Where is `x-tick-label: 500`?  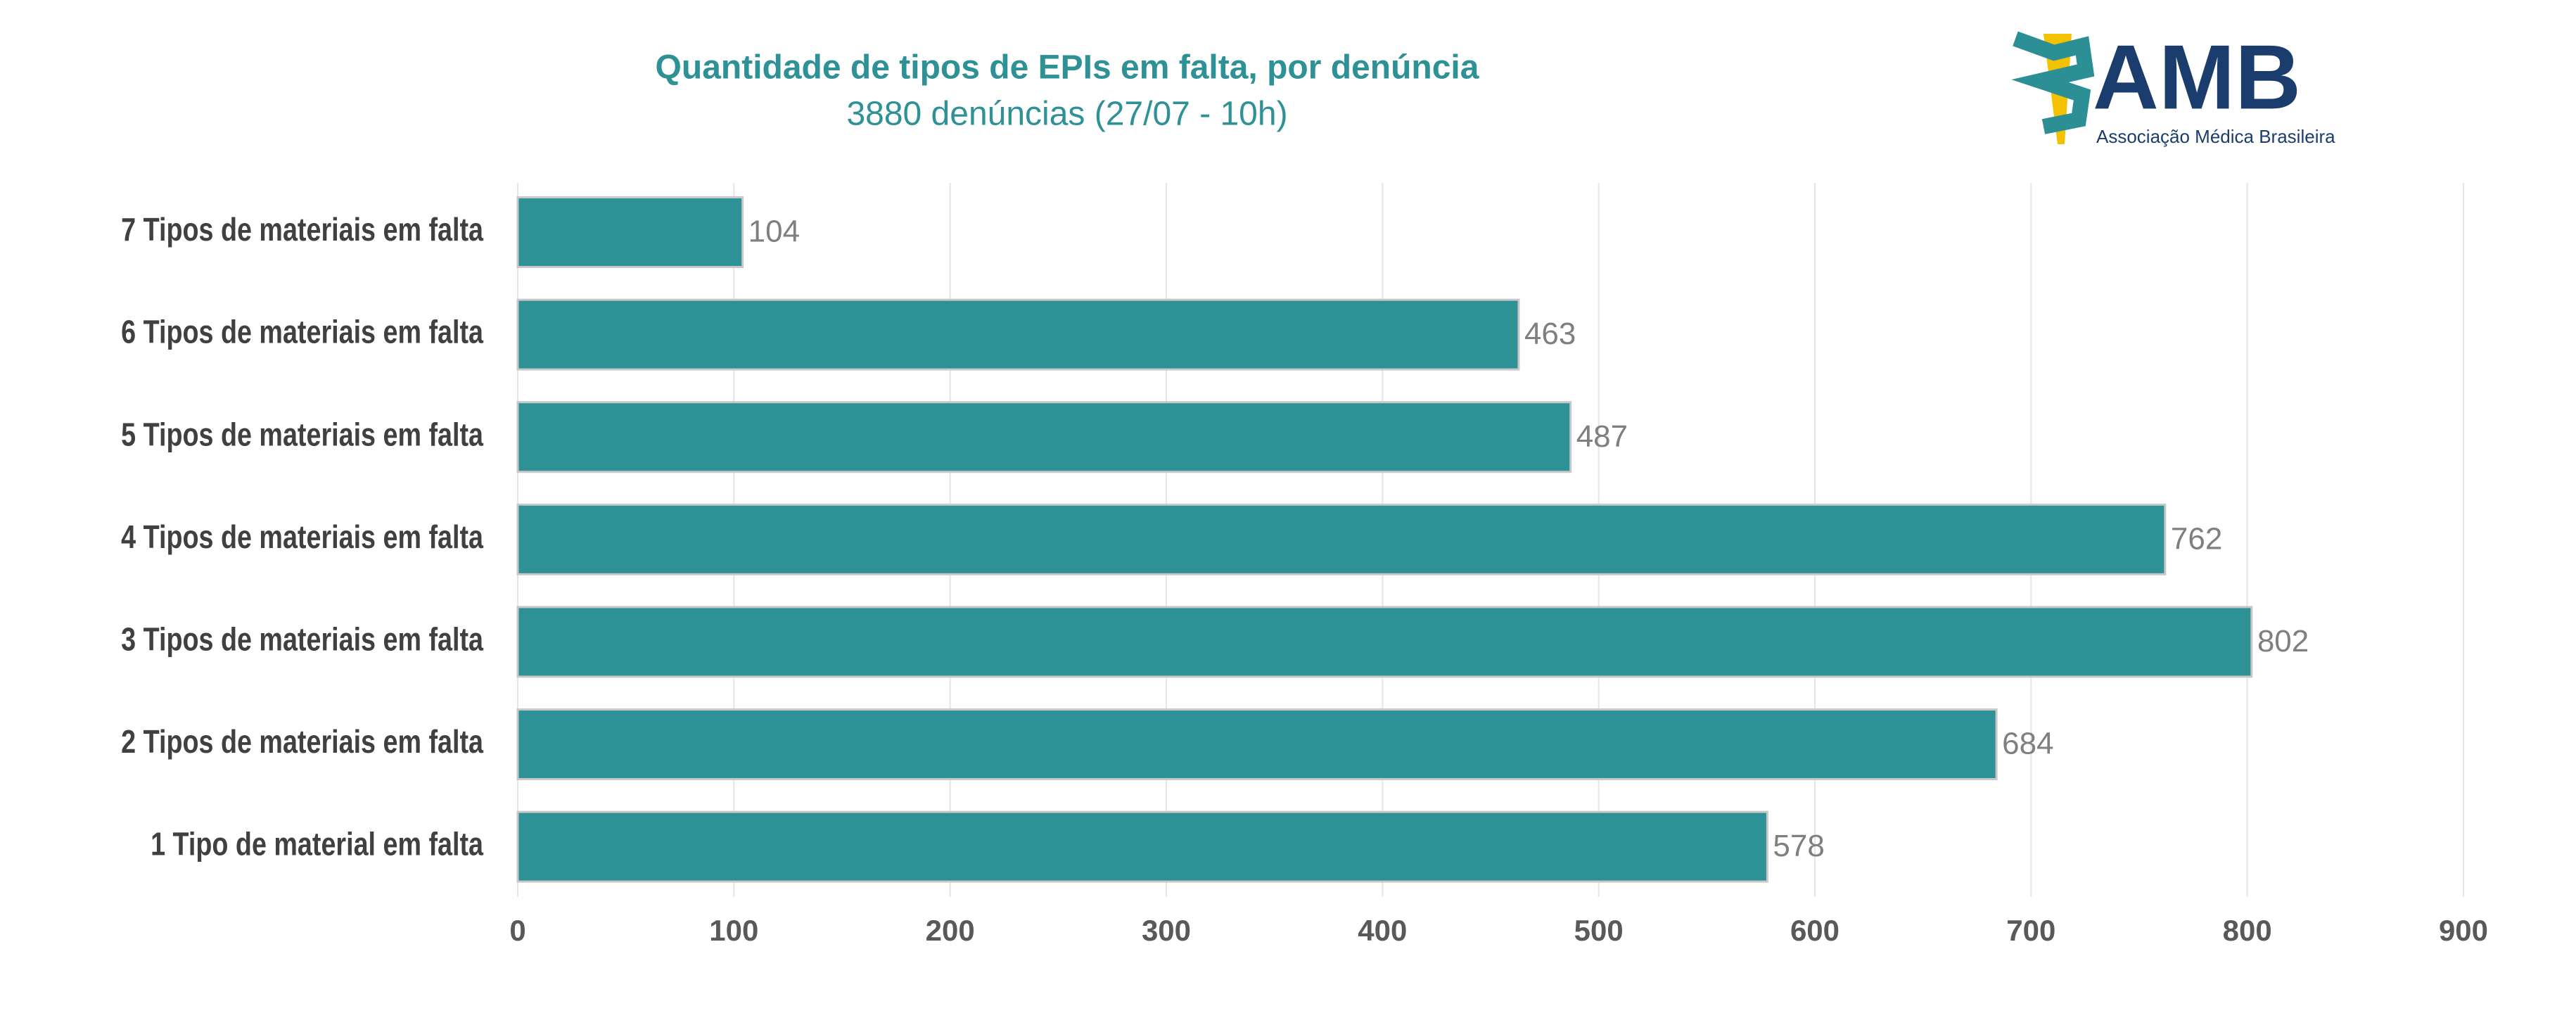
x-tick-label: 500 is located at coordinates (1599, 930).